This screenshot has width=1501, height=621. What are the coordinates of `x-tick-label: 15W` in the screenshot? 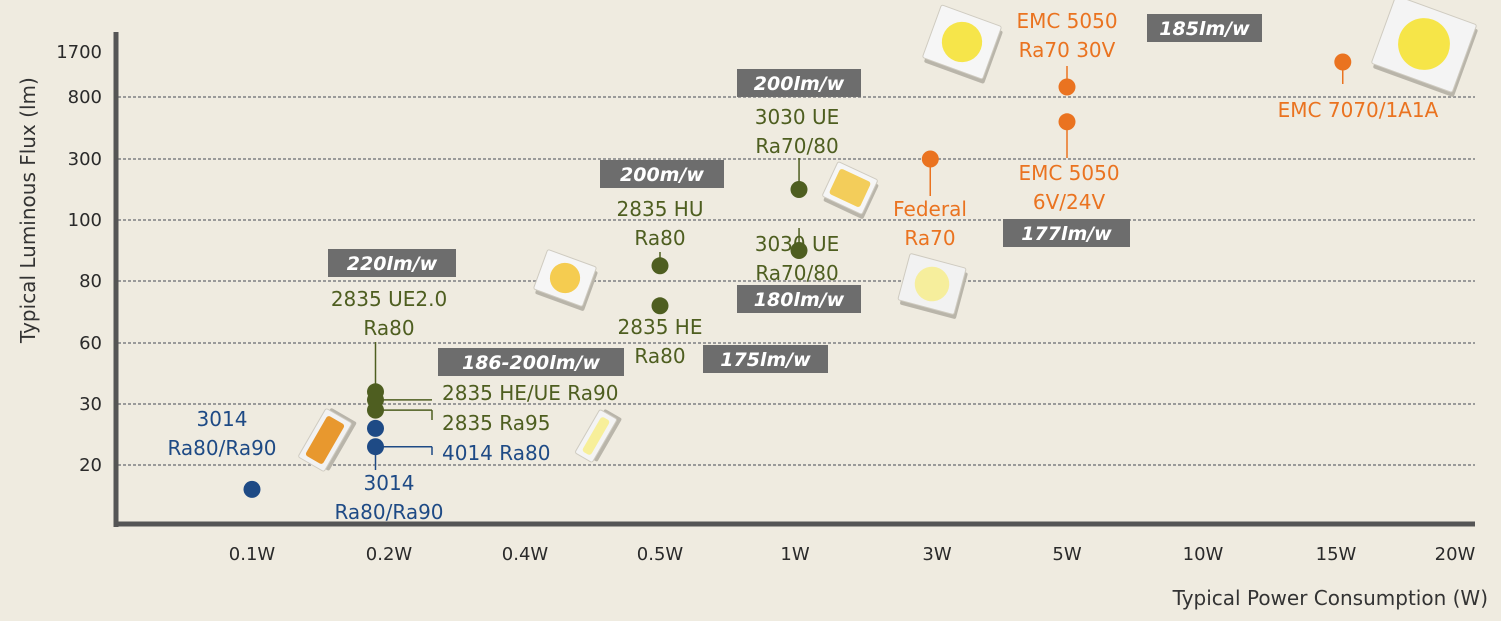 It's located at (1336, 554).